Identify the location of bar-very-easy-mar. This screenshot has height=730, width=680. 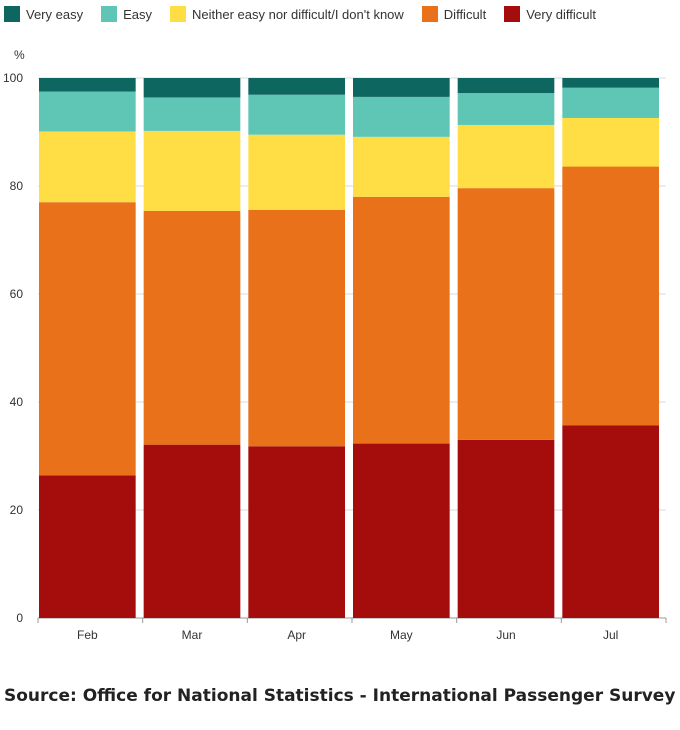
(192, 88).